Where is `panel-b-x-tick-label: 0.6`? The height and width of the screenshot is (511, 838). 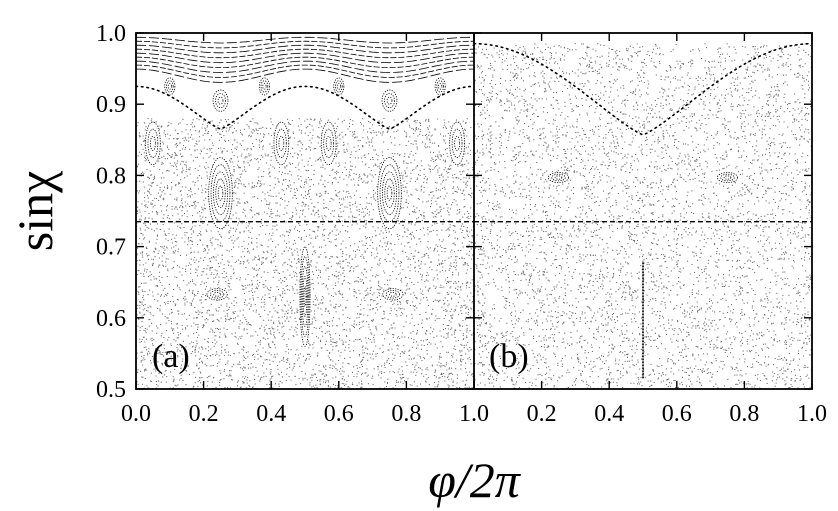
panel-b-x-tick-label: 0.6 is located at coordinates (677, 414).